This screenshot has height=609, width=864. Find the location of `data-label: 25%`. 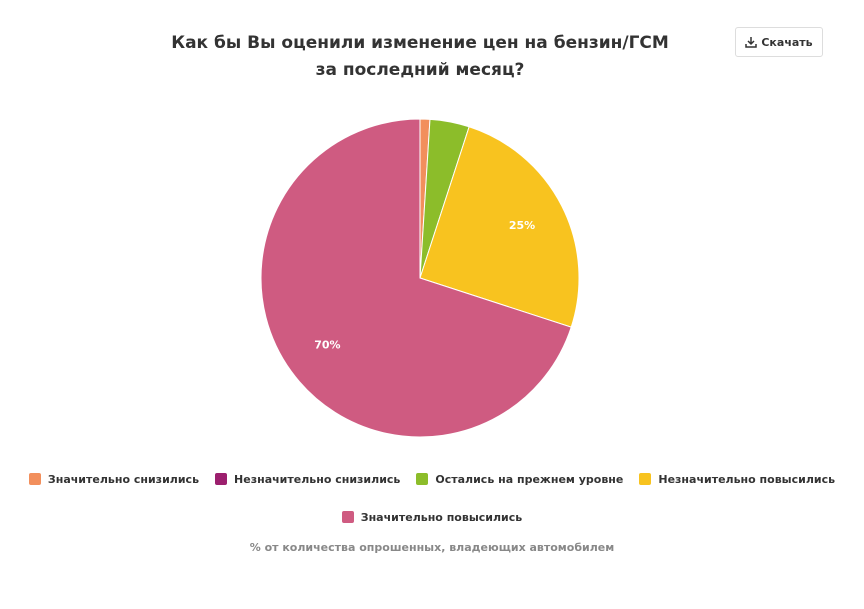

data-label: 25% is located at coordinates (522, 225).